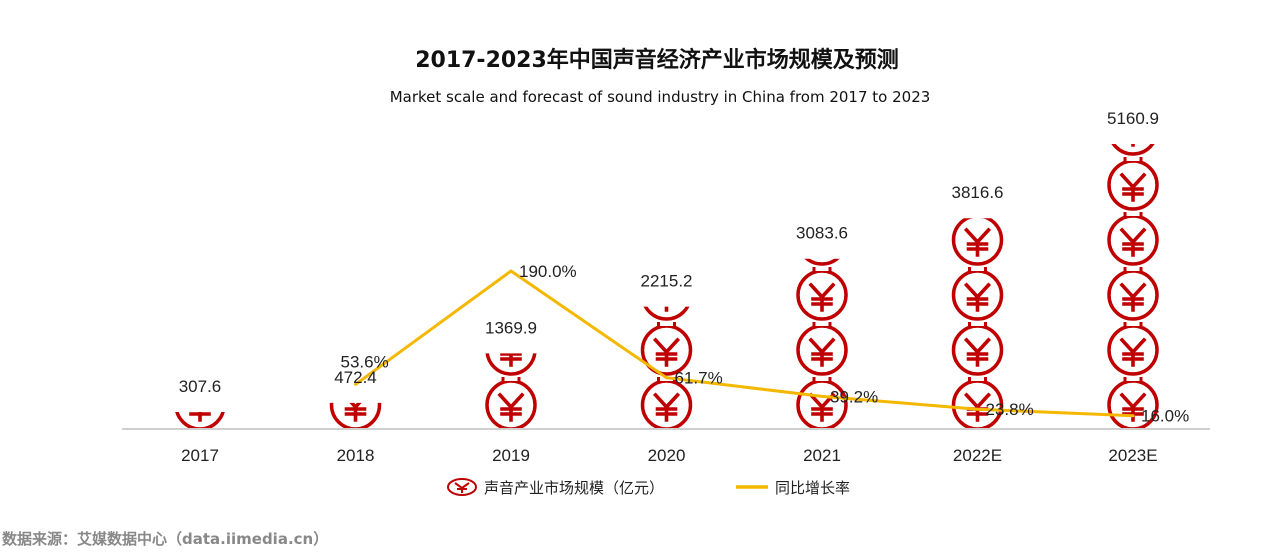 The height and width of the screenshot is (553, 1275). Describe the element at coordinates (165, 539) in the screenshot. I see `source-note: 数据来源：艾媒数据中心（data.iimedia.cn）` at that location.